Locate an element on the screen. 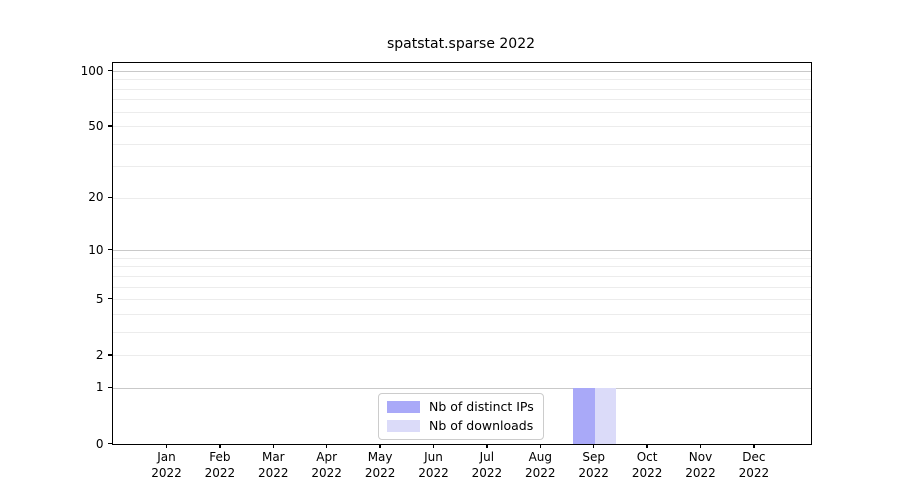  x-tick-label: Sep 2022 is located at coordinates (593, 465).